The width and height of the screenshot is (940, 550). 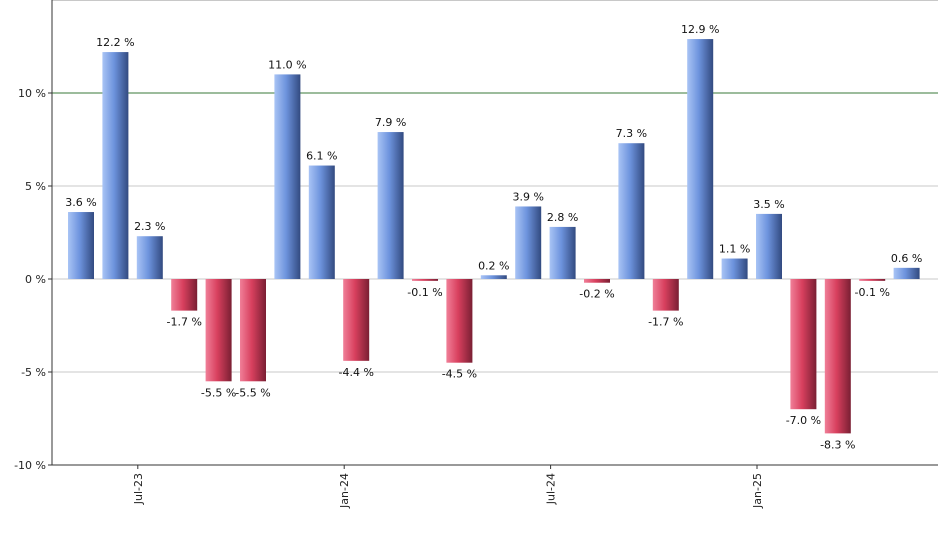 What do you see at coordinates (631, 133) in the screenshot?
I see `data-label: 7.3 %` at bounding box center [631, 133].